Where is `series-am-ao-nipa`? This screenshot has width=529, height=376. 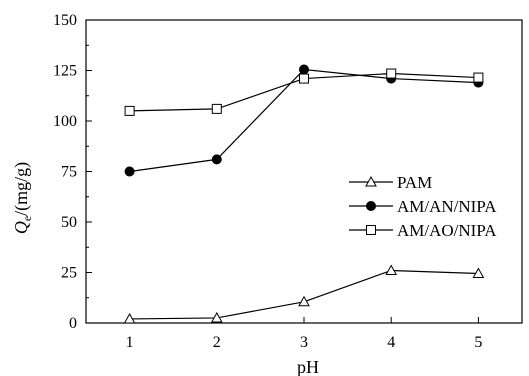
series-am-ao-nipa is located at coordinates (304, 92).